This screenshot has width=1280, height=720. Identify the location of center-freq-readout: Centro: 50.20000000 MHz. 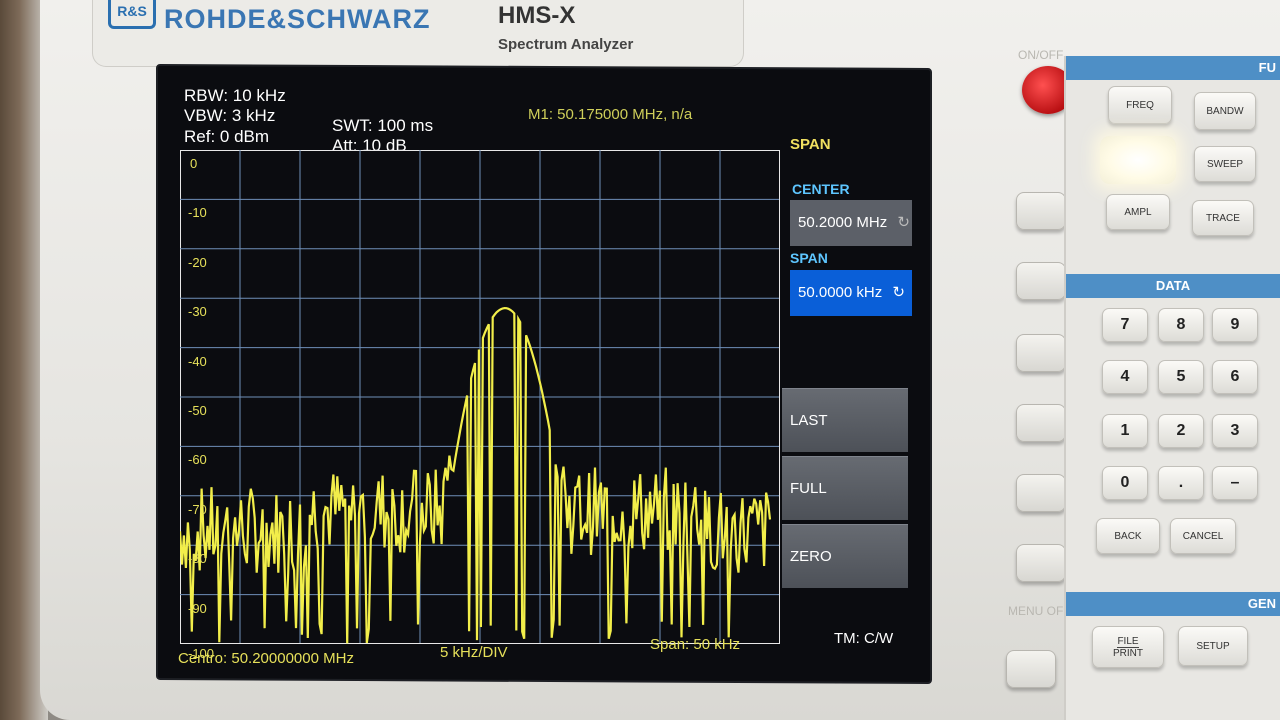
(266, 658).